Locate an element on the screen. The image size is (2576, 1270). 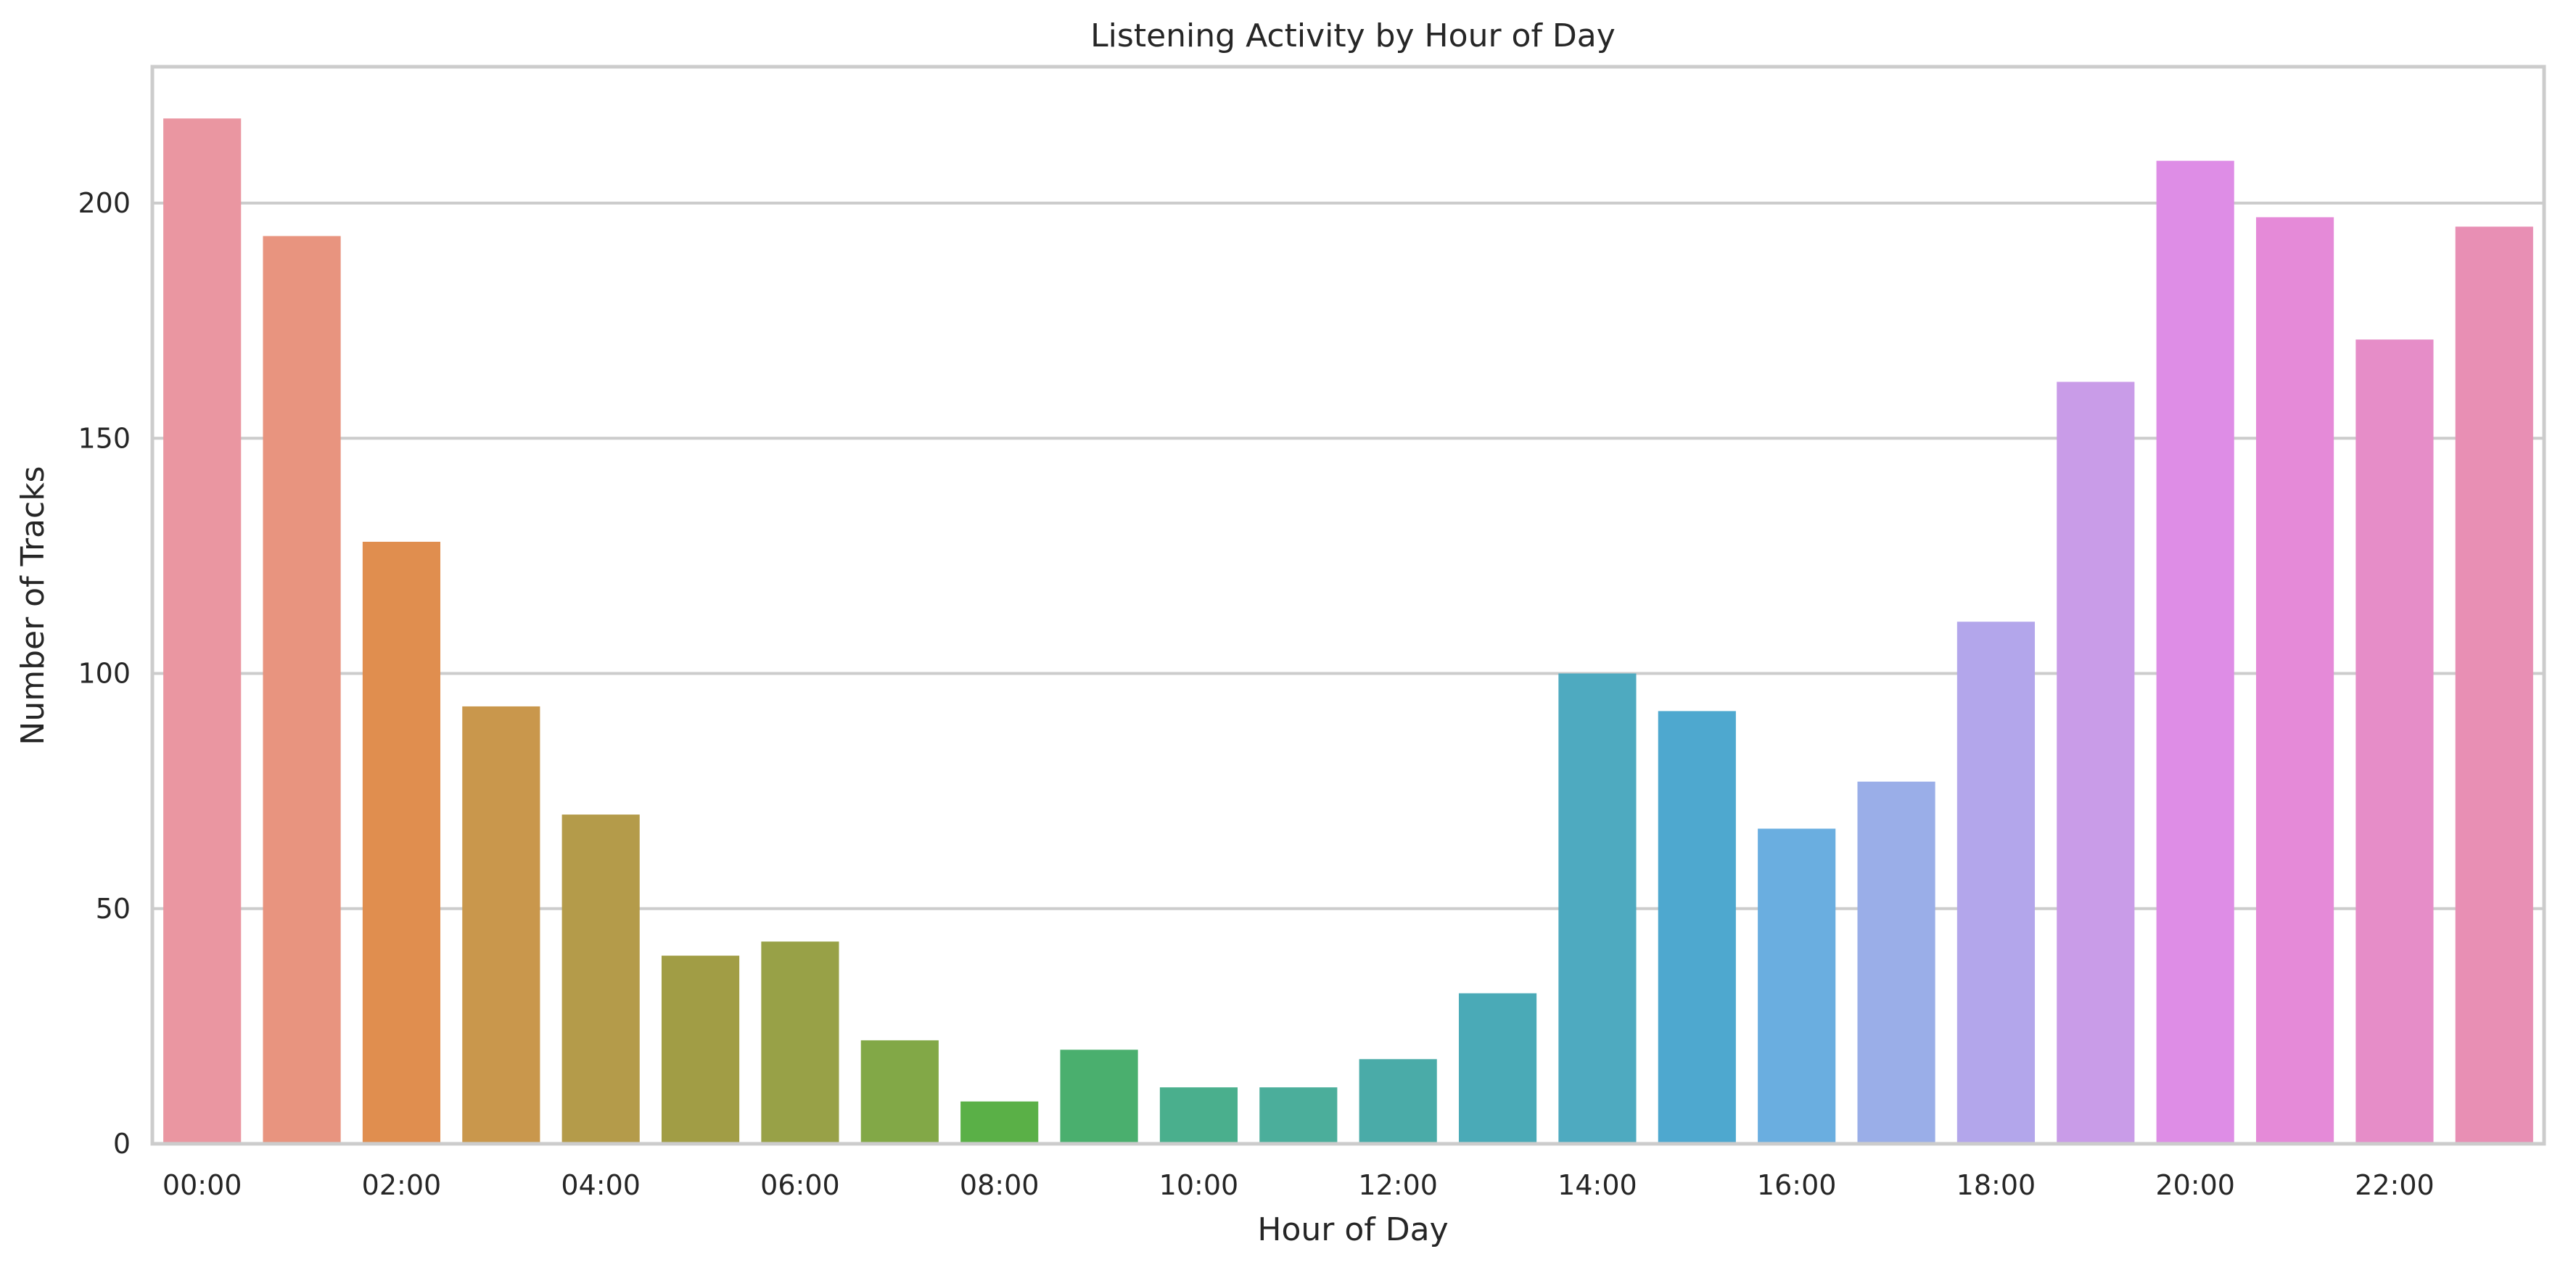
y-tick-label: 150 is located at coordinates (104, 438).